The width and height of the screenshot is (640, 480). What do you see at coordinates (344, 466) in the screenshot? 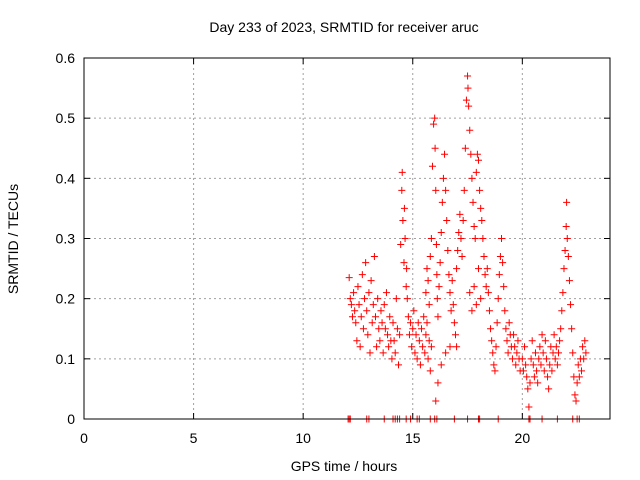
I see `x-axis-label: GPS time / hours` at bounding box center [344, 466].